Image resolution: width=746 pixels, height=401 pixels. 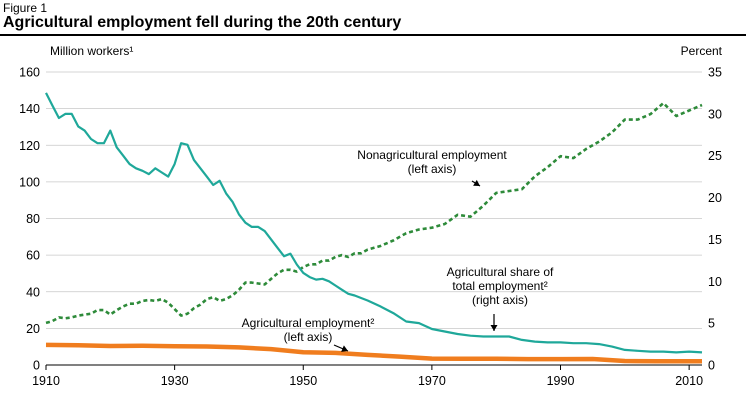 What do you see at coordinates (500, 272) in the screenshot?
I see `annotation-line: Agricultural share of` at bounding box center [500, 272].